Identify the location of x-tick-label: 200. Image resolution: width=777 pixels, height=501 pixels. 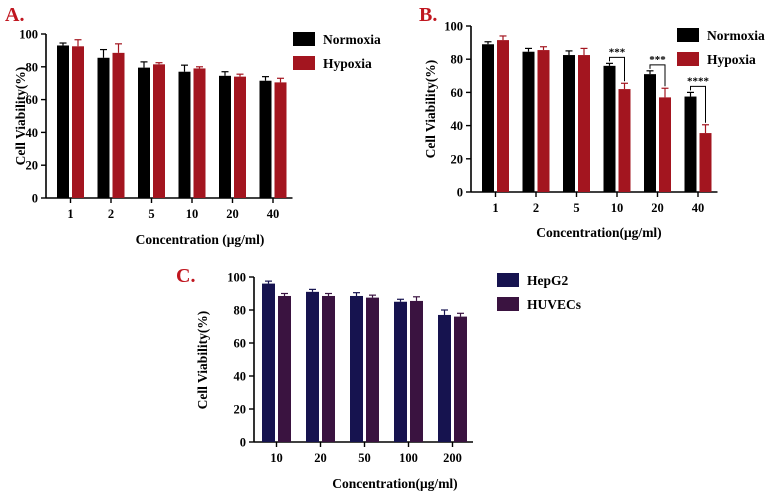
(452, 458).